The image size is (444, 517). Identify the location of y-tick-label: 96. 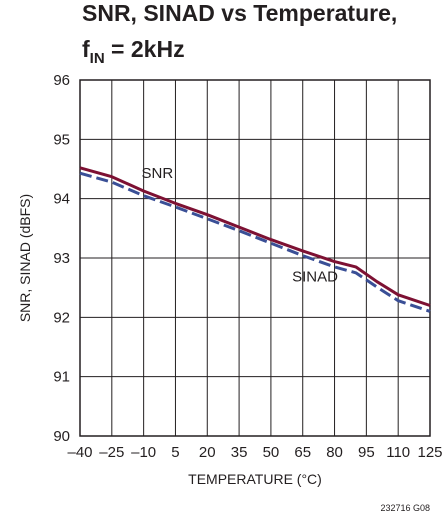
(61, 80).